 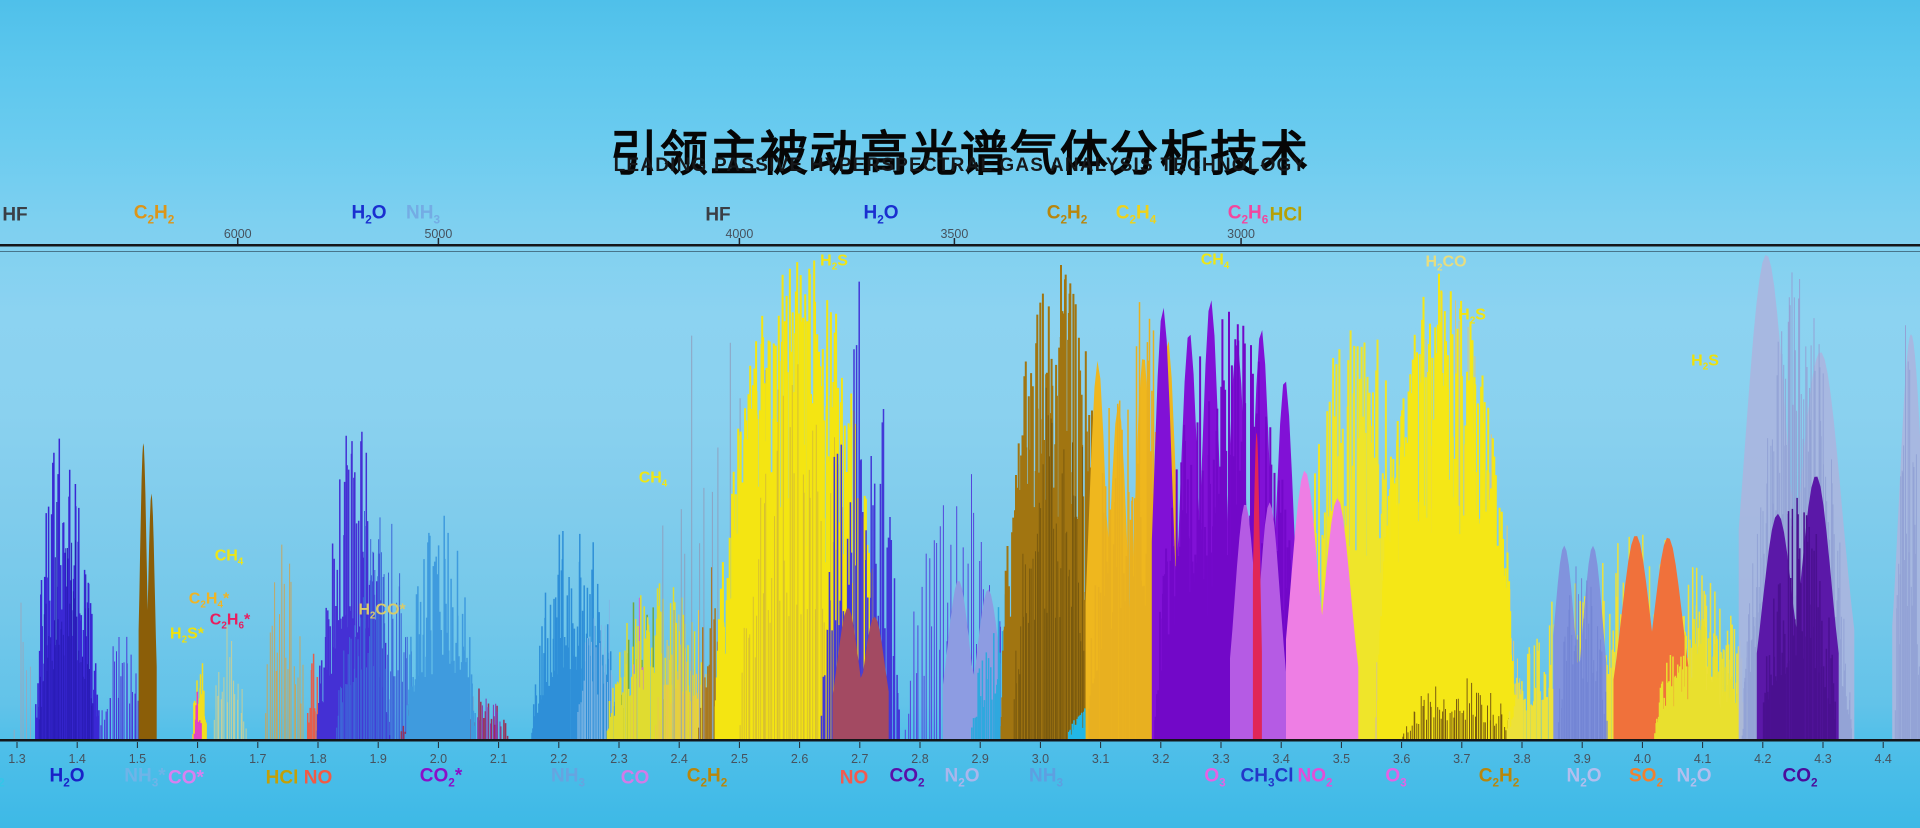 I want to click on gas-label-CO: CO, so click(x=635, y=778).